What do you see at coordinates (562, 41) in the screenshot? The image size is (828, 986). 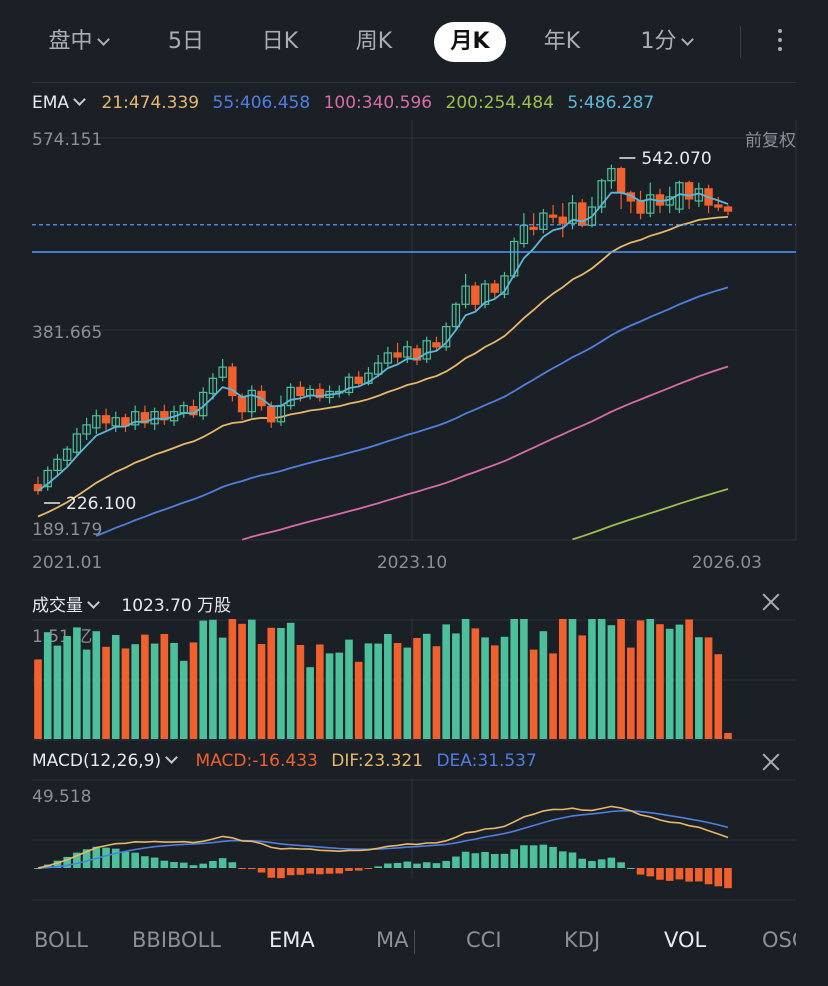 I see `tab-yearly-k: 年K` at bounding box center [562, 41].